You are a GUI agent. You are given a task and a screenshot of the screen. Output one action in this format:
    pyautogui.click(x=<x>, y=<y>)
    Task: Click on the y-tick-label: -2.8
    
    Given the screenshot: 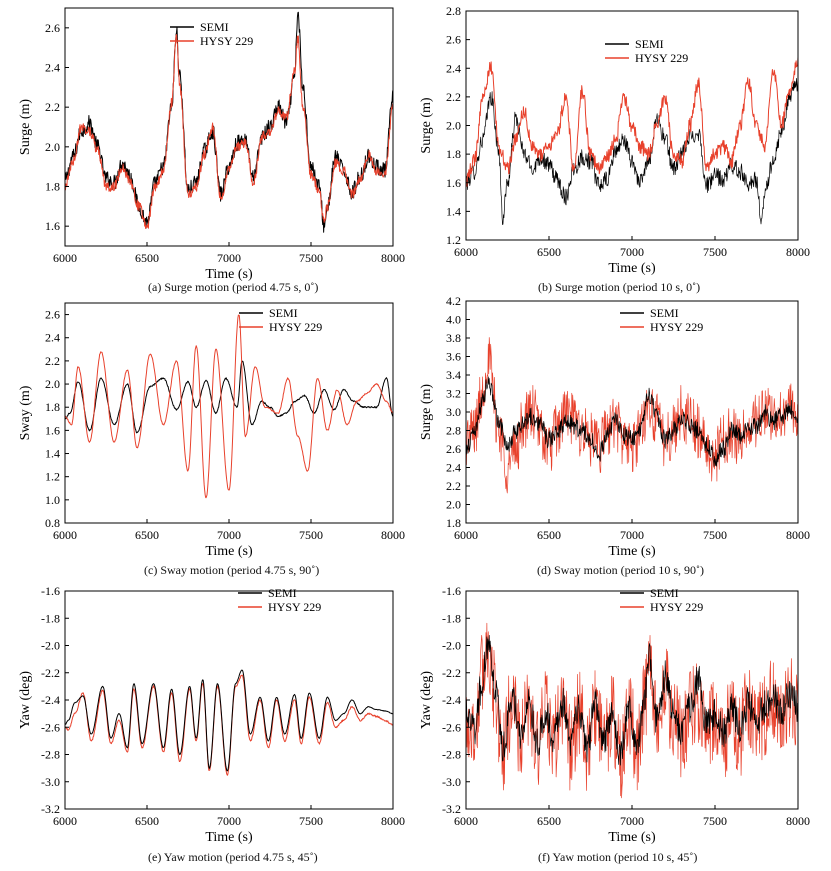 What is the action you would take?
    pyautogui.click(x=50, y=755)
    